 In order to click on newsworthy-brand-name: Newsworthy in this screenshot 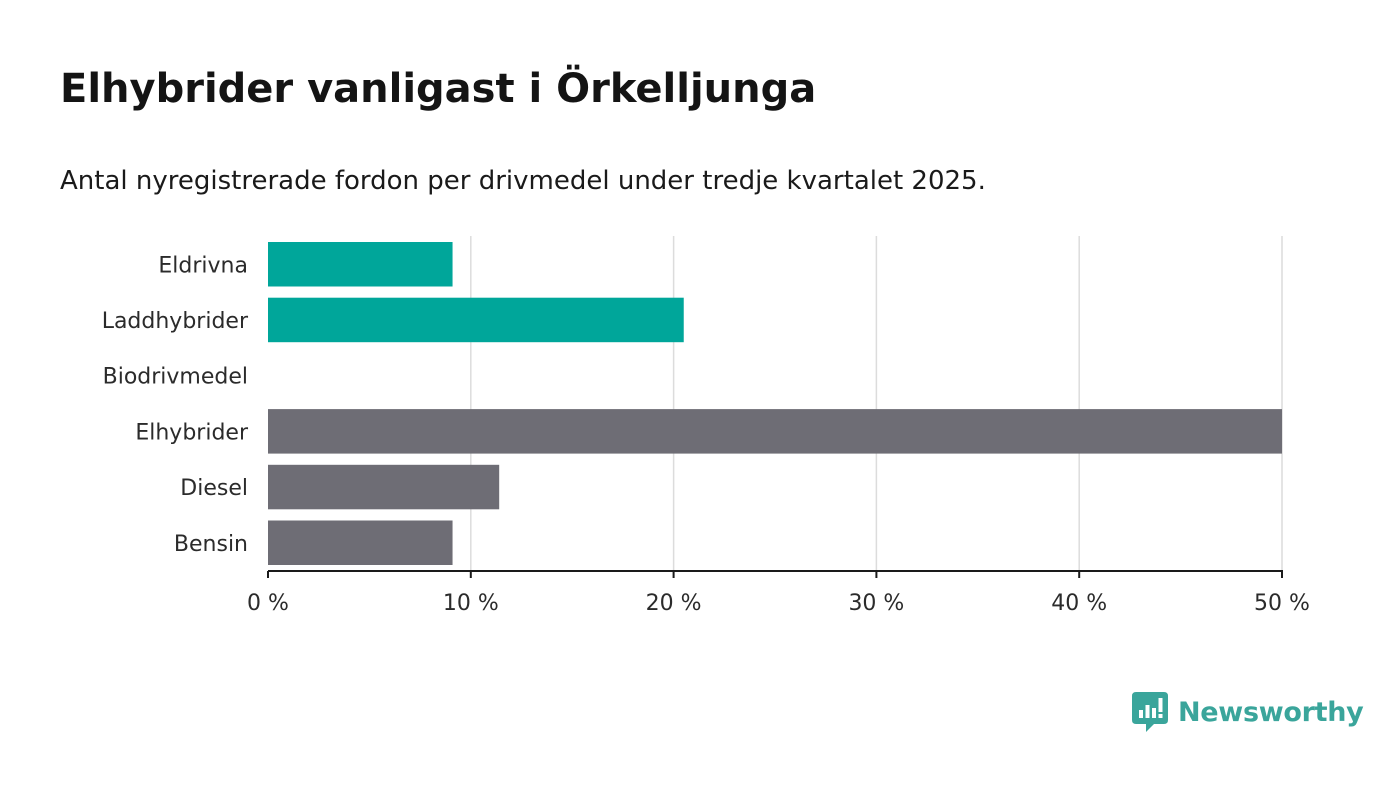, I will do `click(1271, 712)`.